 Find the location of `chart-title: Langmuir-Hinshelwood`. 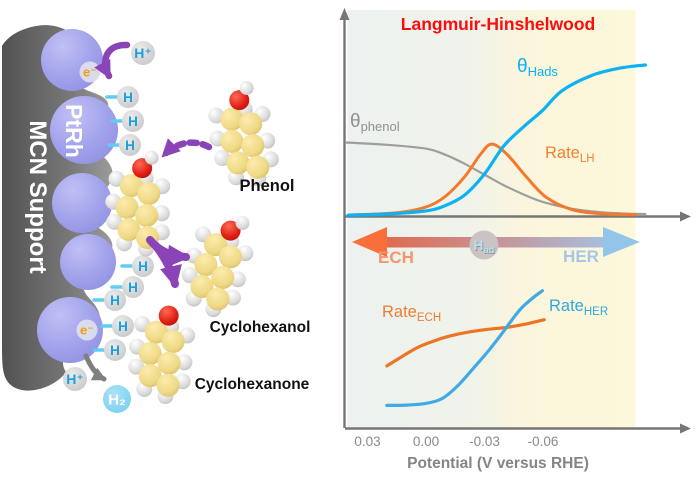

chart-title: Langmuir-Hinshelwood is located at coordinates (498, 24).